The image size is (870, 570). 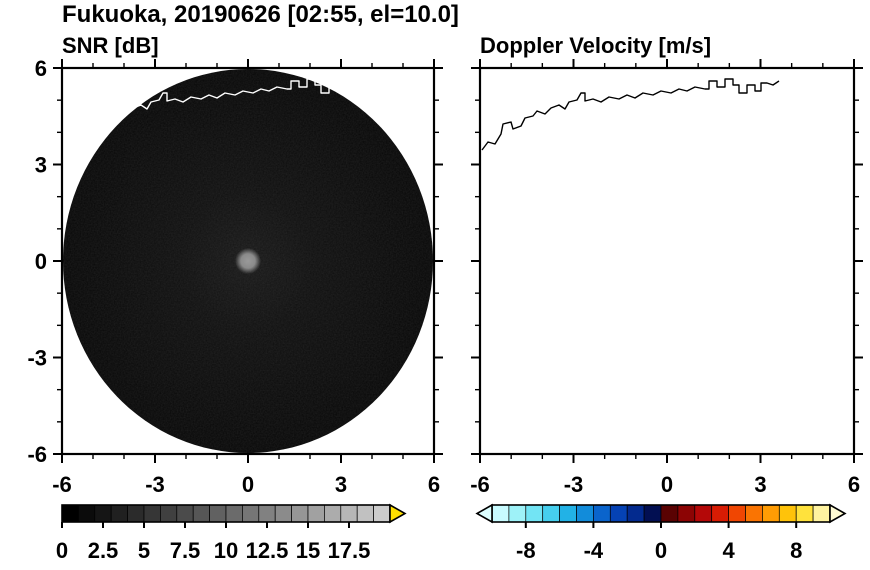 What do you see at coordinates (526, 550) in the screenshot?
I see `colorbar-tick-label: -8` at bounding box center [526, 550].